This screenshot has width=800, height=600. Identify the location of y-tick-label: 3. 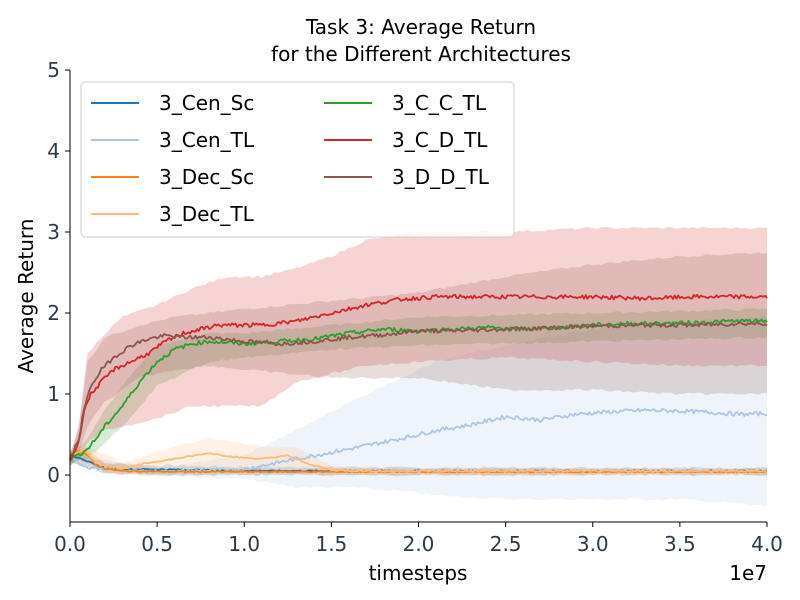
(53, 232).